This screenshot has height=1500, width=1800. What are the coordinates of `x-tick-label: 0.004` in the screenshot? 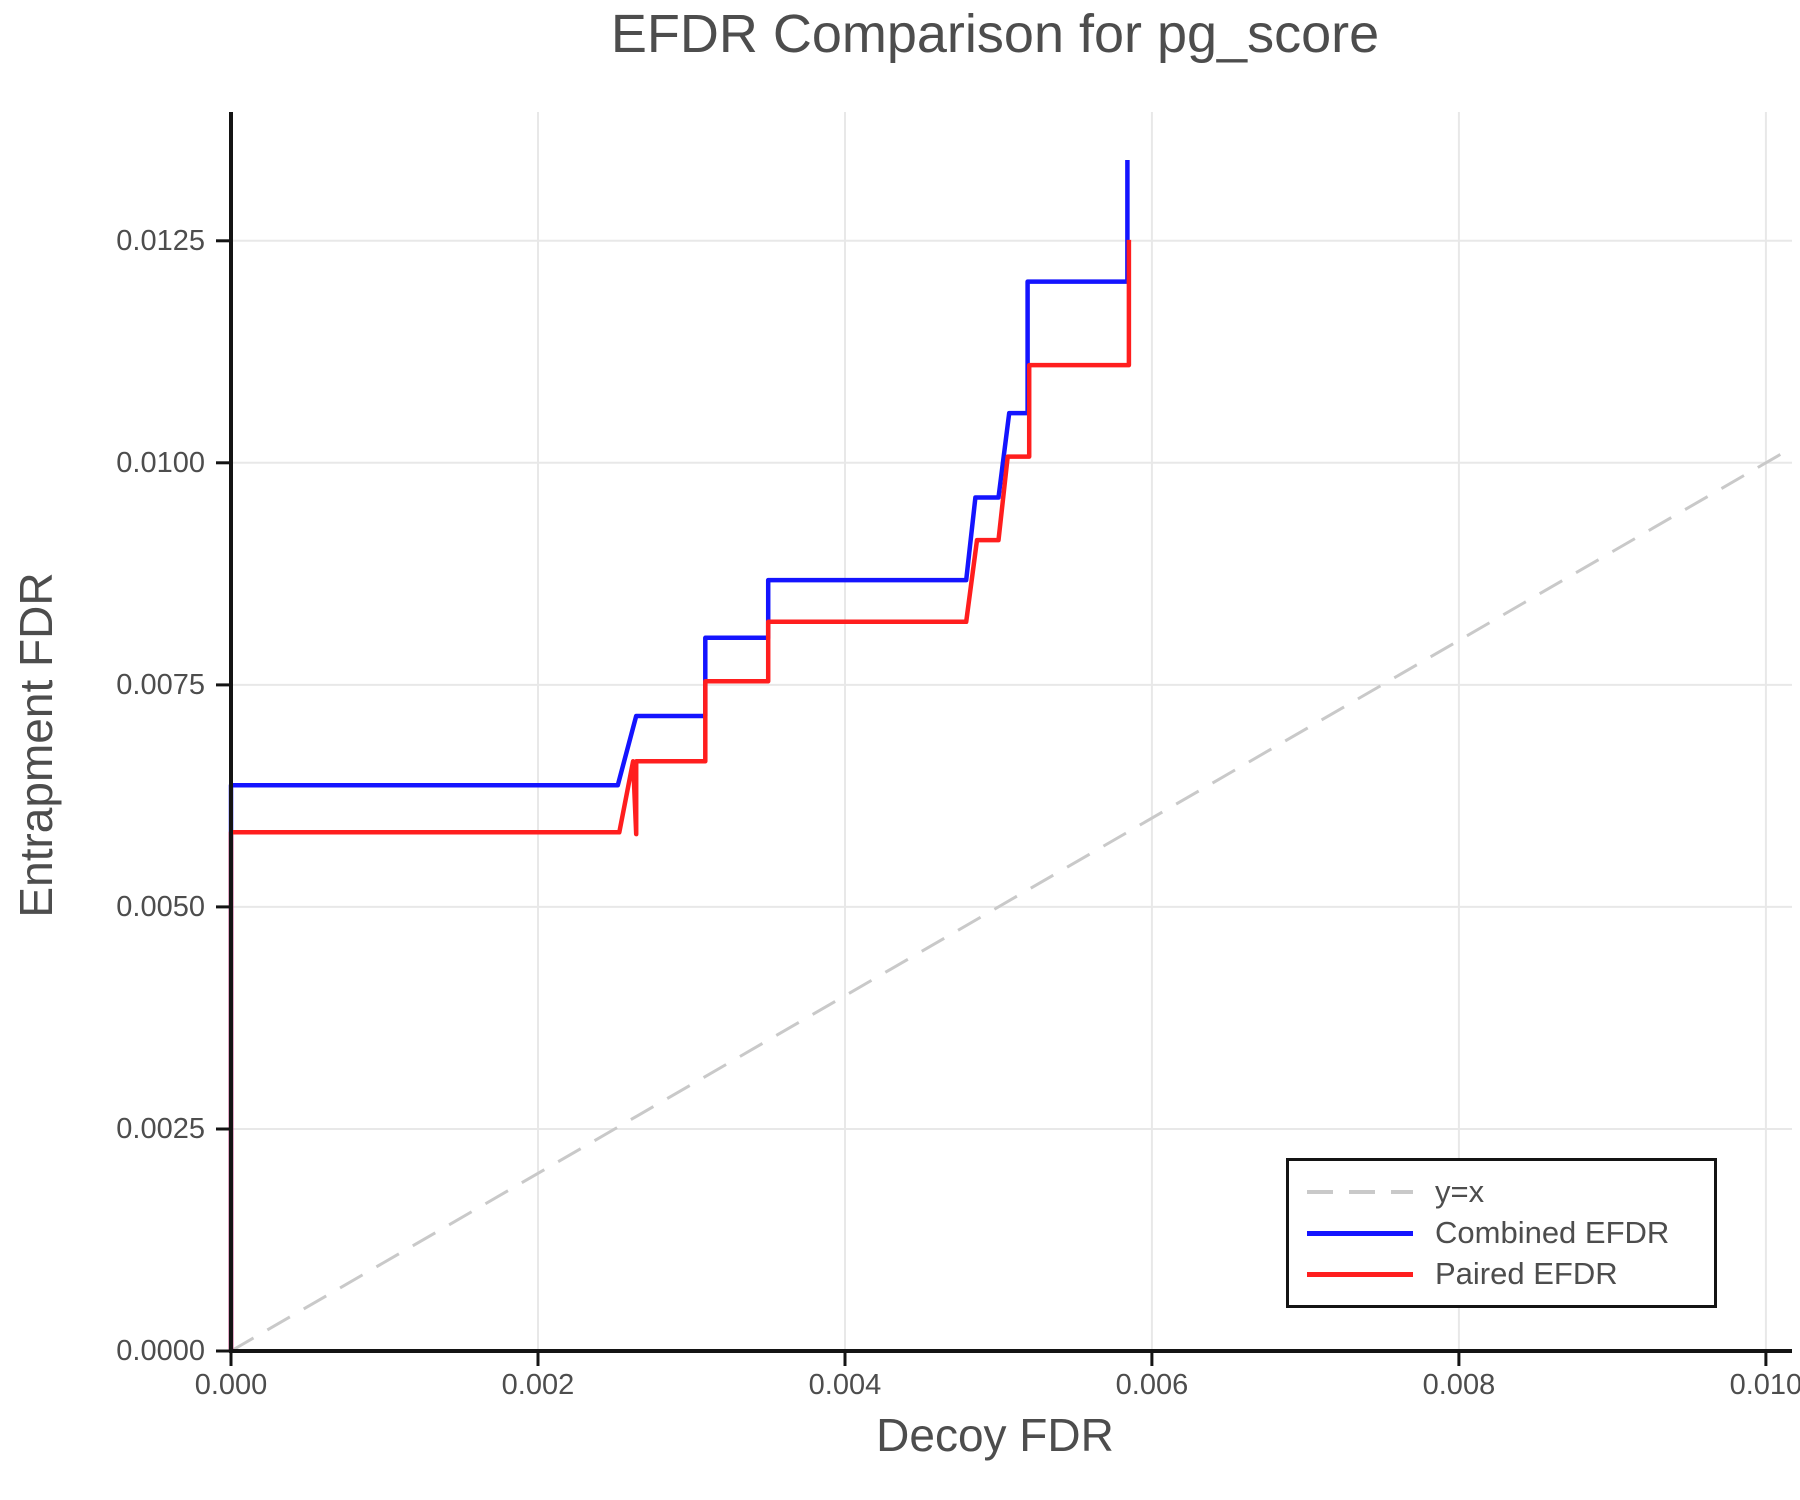 It's located at (845, 1385).